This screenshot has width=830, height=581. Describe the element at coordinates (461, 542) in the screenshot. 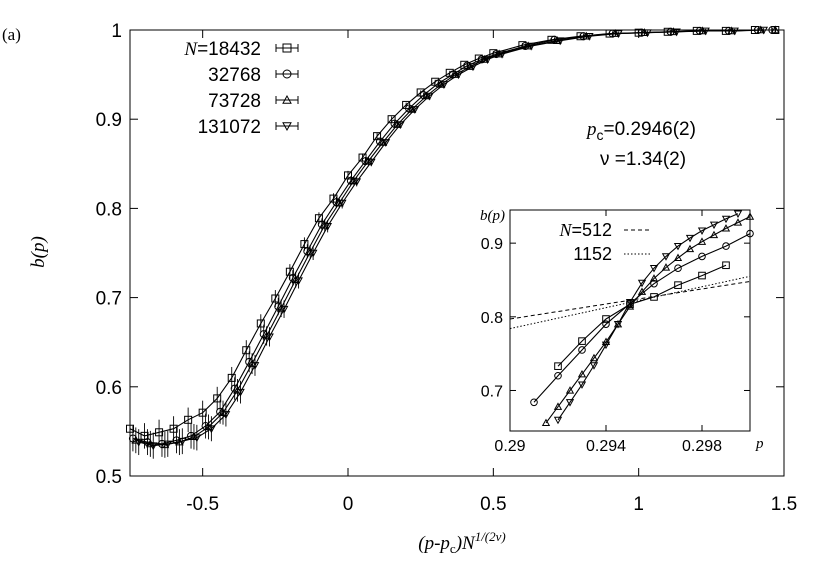

I see `x-axis-label: (p-pc)N1/(2ν)` at that location.